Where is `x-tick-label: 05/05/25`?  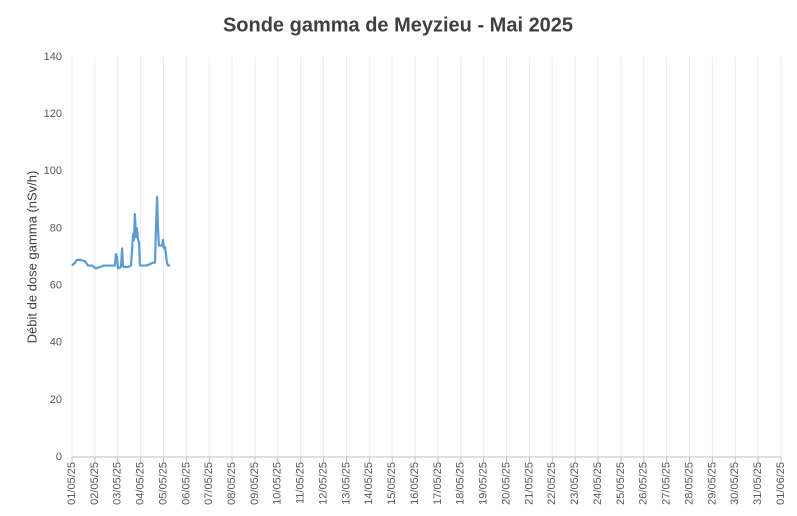
x-tick-label: 05/05/25 is located at coordinates (163, 483).